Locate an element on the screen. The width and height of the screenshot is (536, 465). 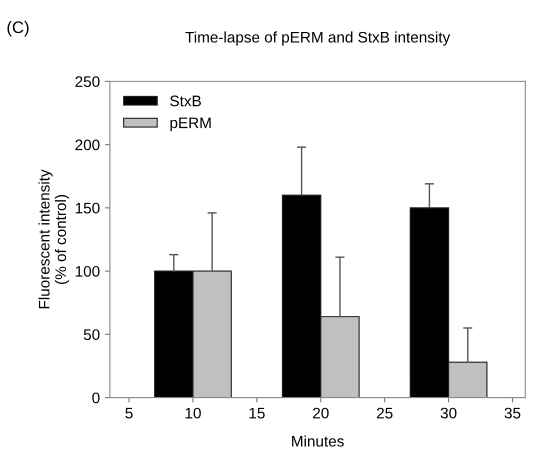
x-tick-label: 10 is located at coordinates (193, 413).